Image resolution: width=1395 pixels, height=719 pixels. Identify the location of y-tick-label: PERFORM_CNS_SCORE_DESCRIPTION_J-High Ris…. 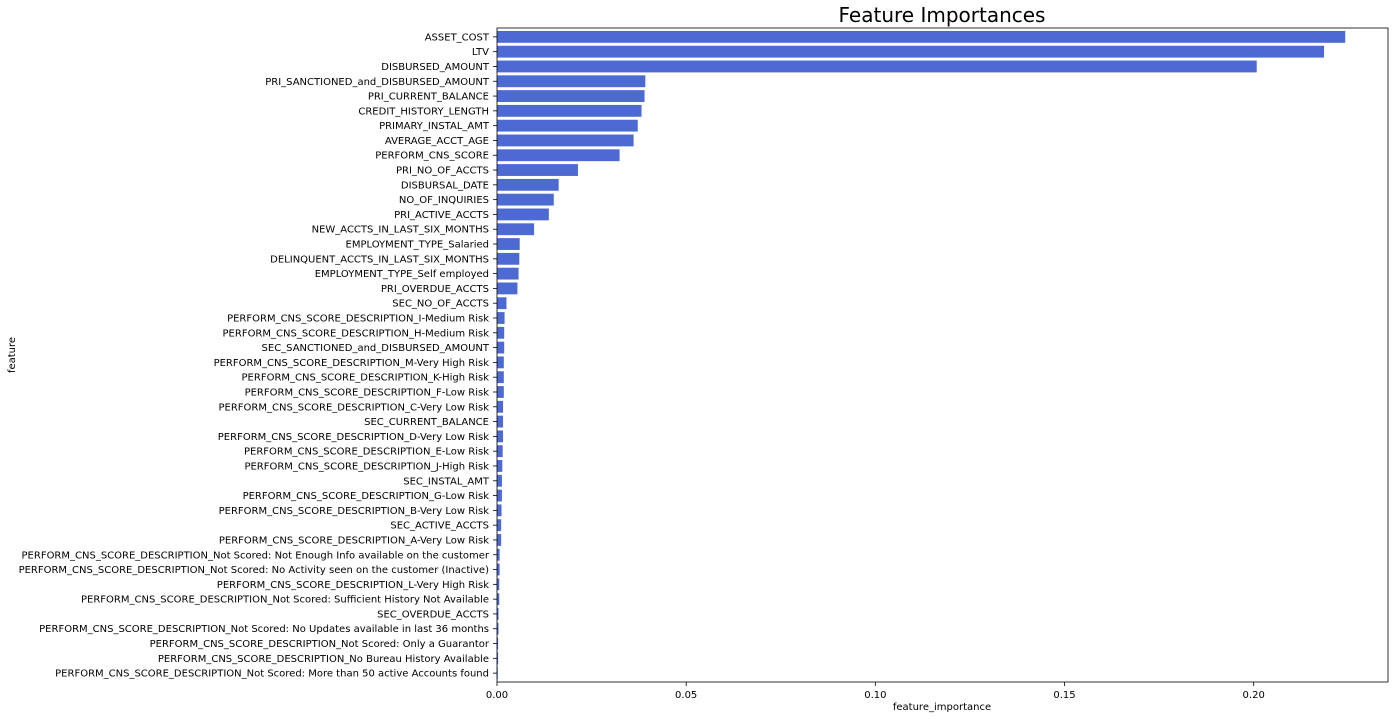
(366, 466).